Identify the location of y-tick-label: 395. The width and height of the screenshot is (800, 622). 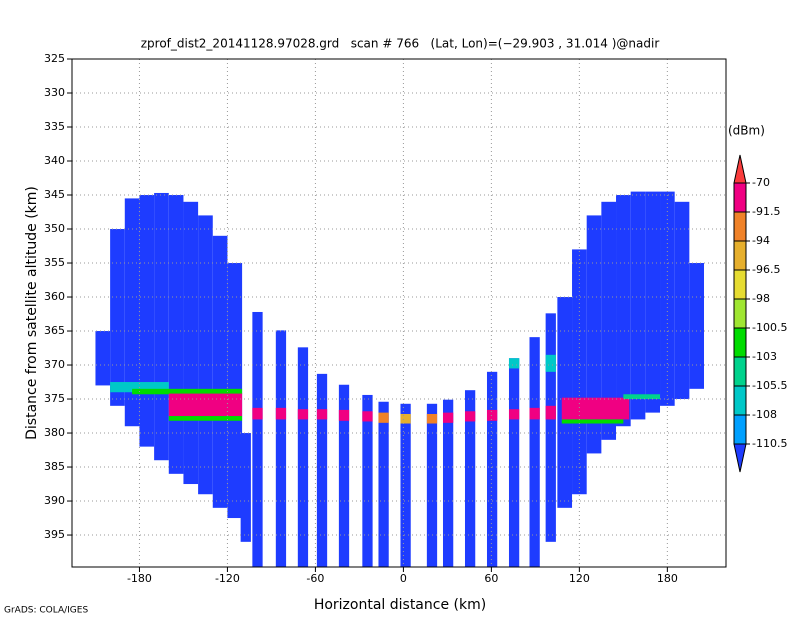
(54, 534).